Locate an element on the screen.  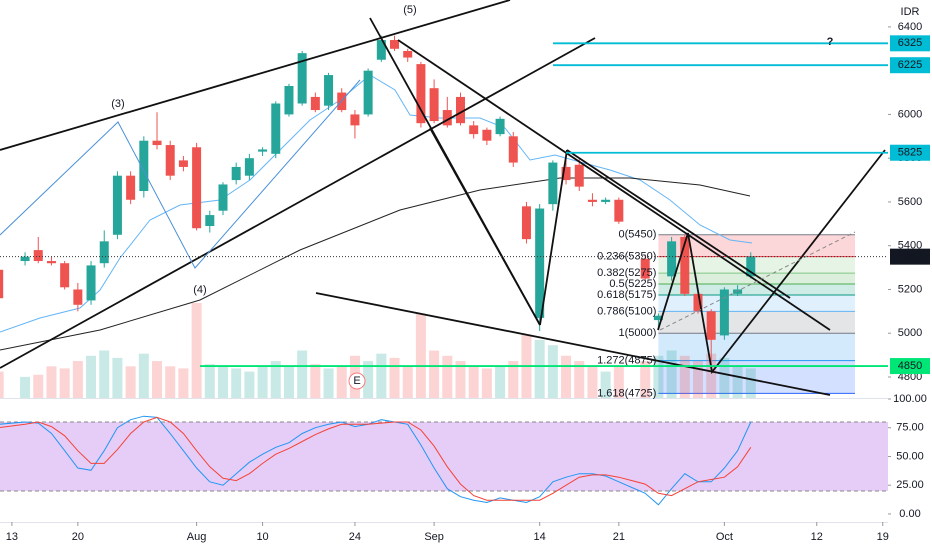
annotation: ? is located at coordinates (830, 42).